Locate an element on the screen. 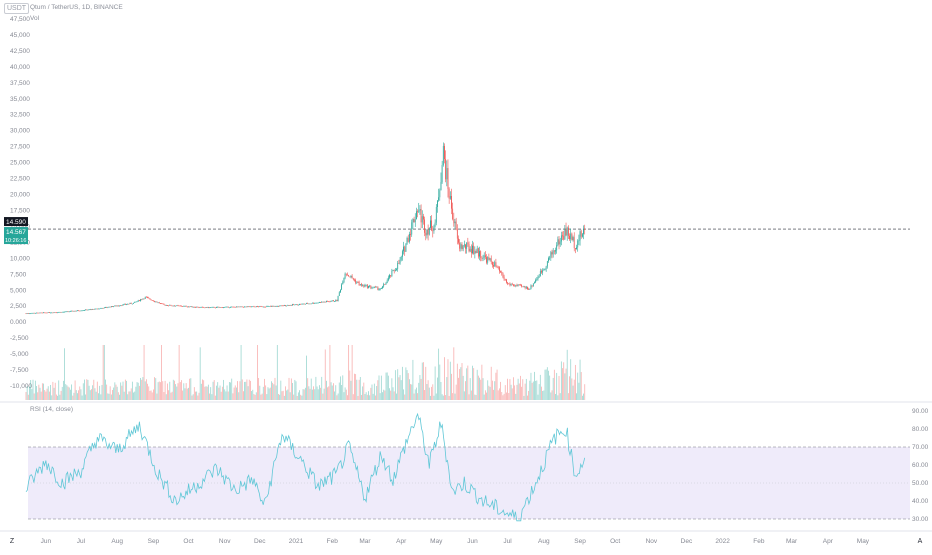 The height and width of the screenshot is (555, 932). price-axis-label: 42,500 is located at coordinates (20, 51).